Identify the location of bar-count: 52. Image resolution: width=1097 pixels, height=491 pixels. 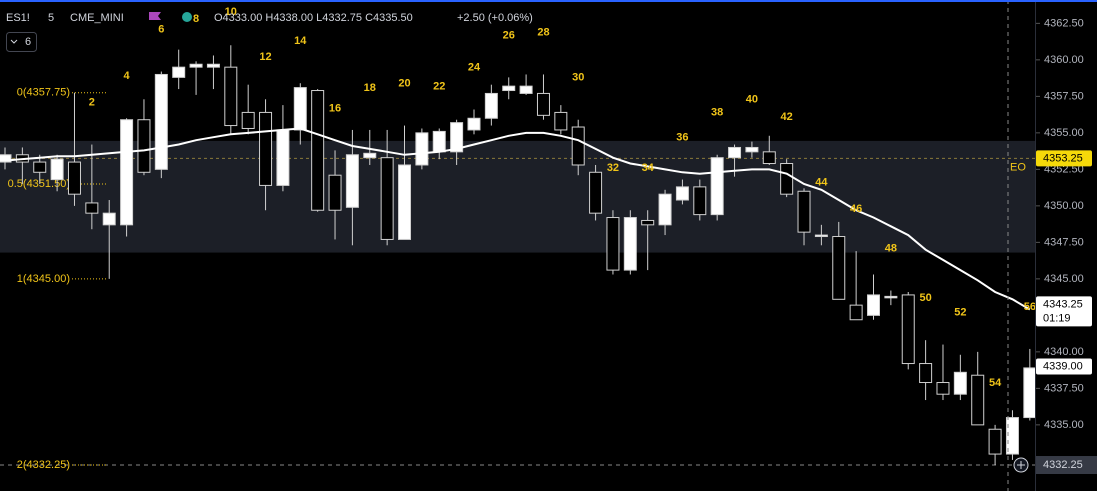
(960, 313).